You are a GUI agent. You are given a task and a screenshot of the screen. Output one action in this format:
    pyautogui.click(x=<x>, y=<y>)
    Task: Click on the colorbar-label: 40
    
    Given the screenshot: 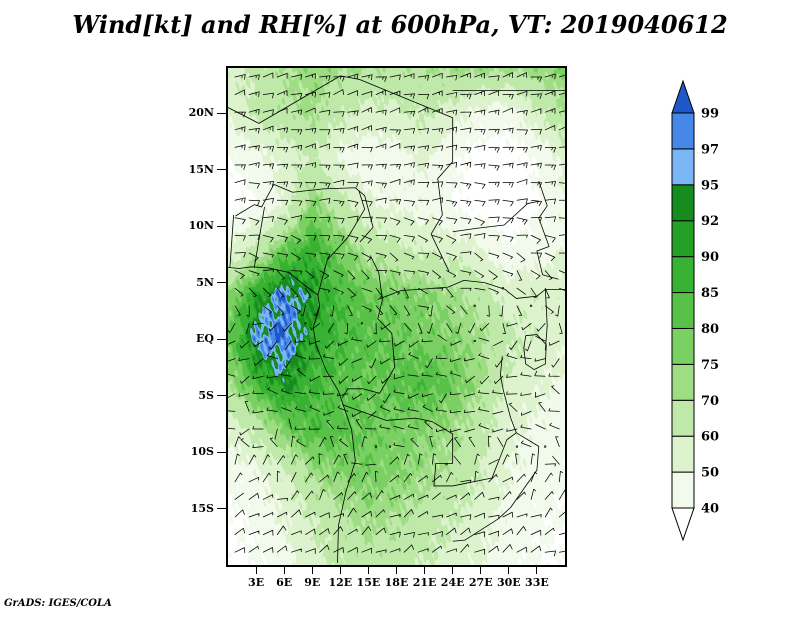 What is the action you would take?
    pyautogui.click(x=710, y=509)
    